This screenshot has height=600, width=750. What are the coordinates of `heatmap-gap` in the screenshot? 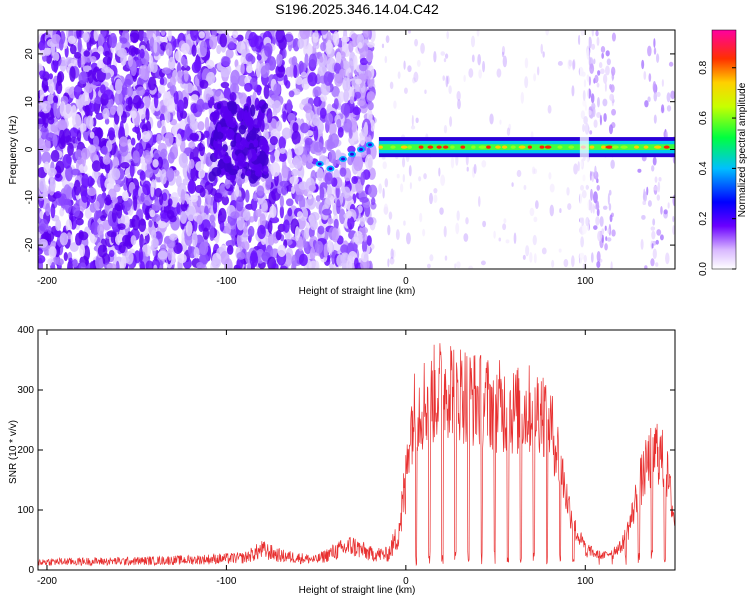 It's located at (584, 149).